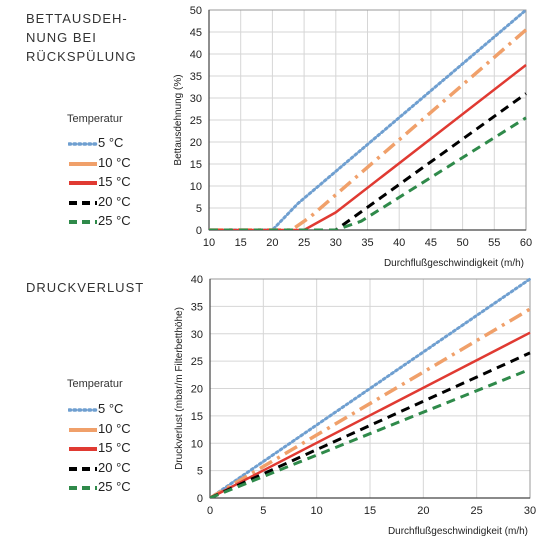 The image size is (558, 549). Describe the element at coordinates (367, 243) in the screenshot. I see `x-tick-label: 35` at that location.